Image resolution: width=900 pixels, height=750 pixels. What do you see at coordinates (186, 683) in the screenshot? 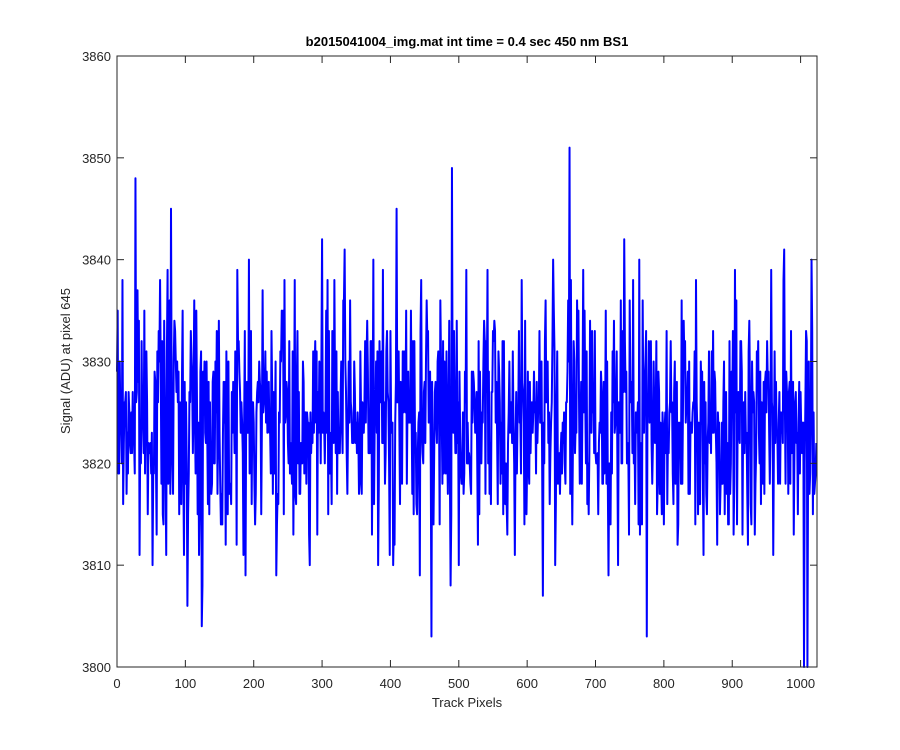
I see `x-tick-label: 100` at bounding box center [186, 683].